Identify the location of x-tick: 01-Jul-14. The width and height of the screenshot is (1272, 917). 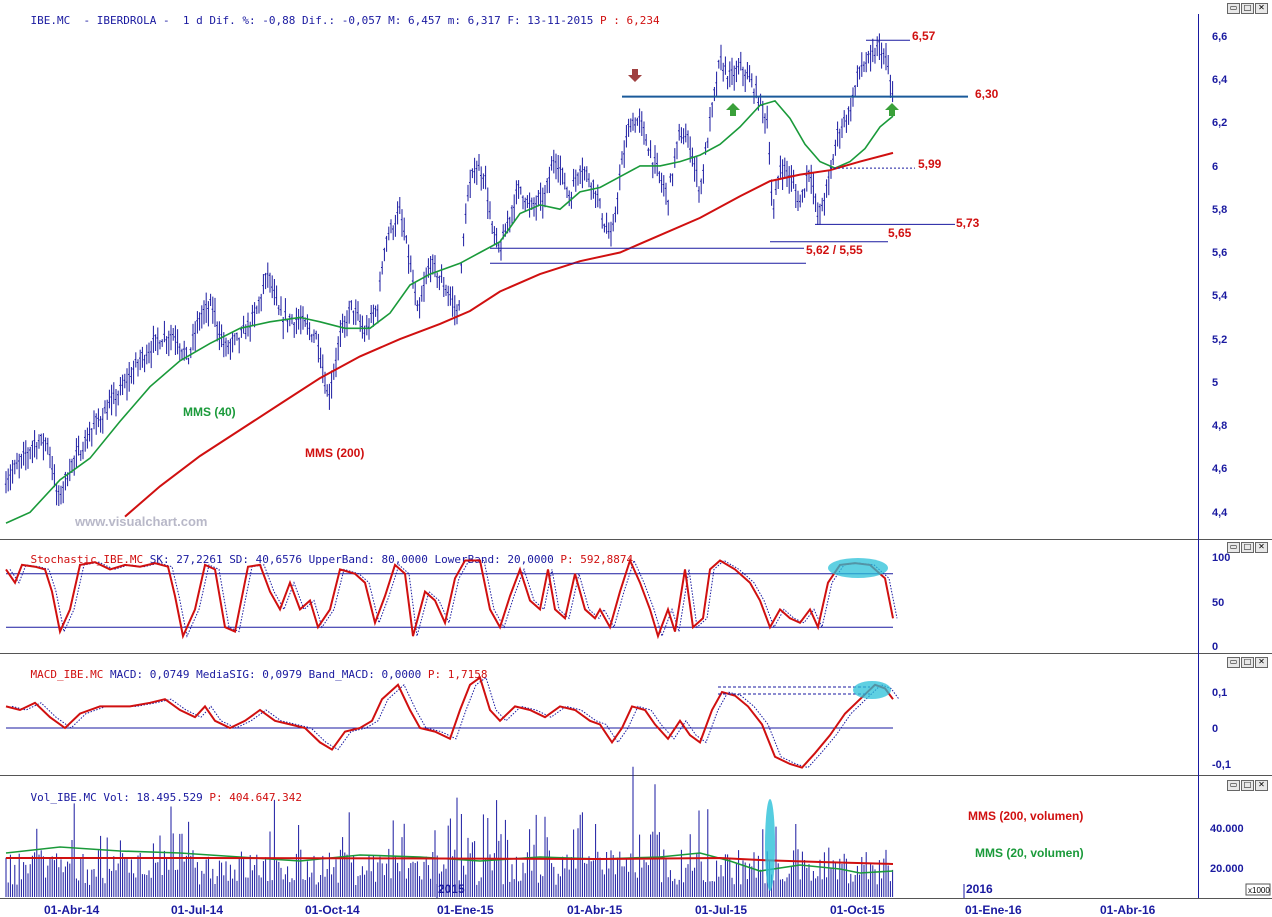
(197, 910).